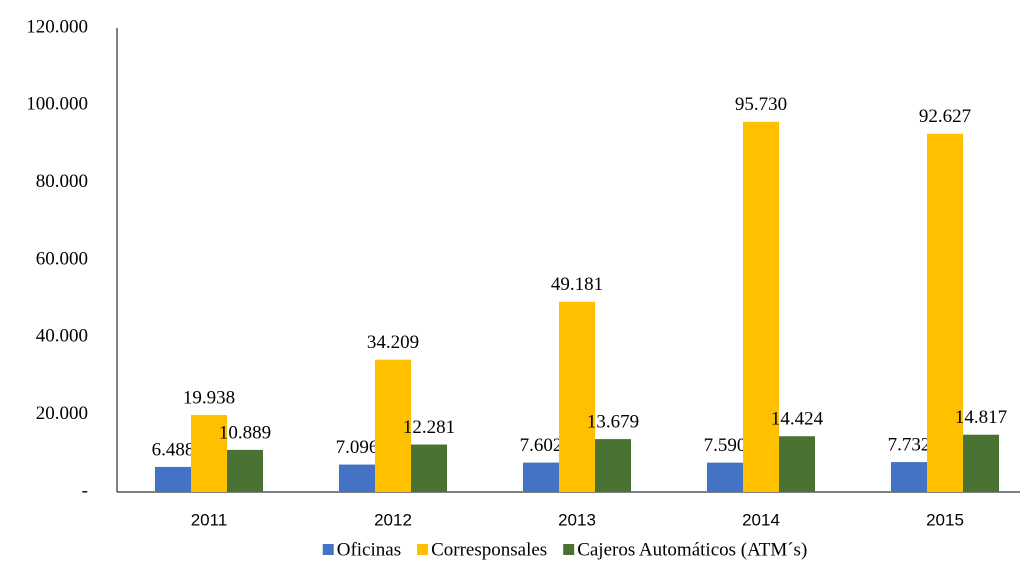 The width and height of the screenshot is (1024, 574). Describe the element at coordinates (909, 444) in the screenshot. I see `data-label: 7.732` at that location.